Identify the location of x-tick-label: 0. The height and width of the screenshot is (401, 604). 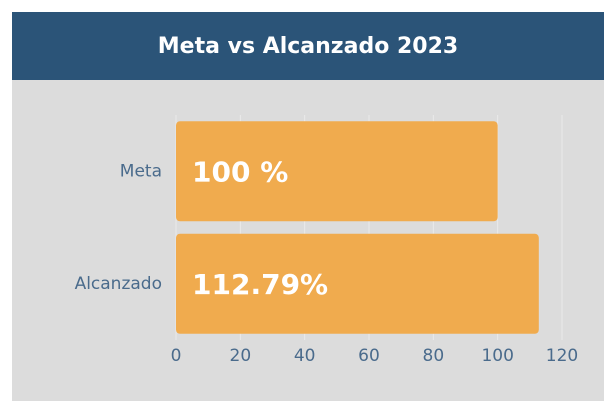
(176, 356).